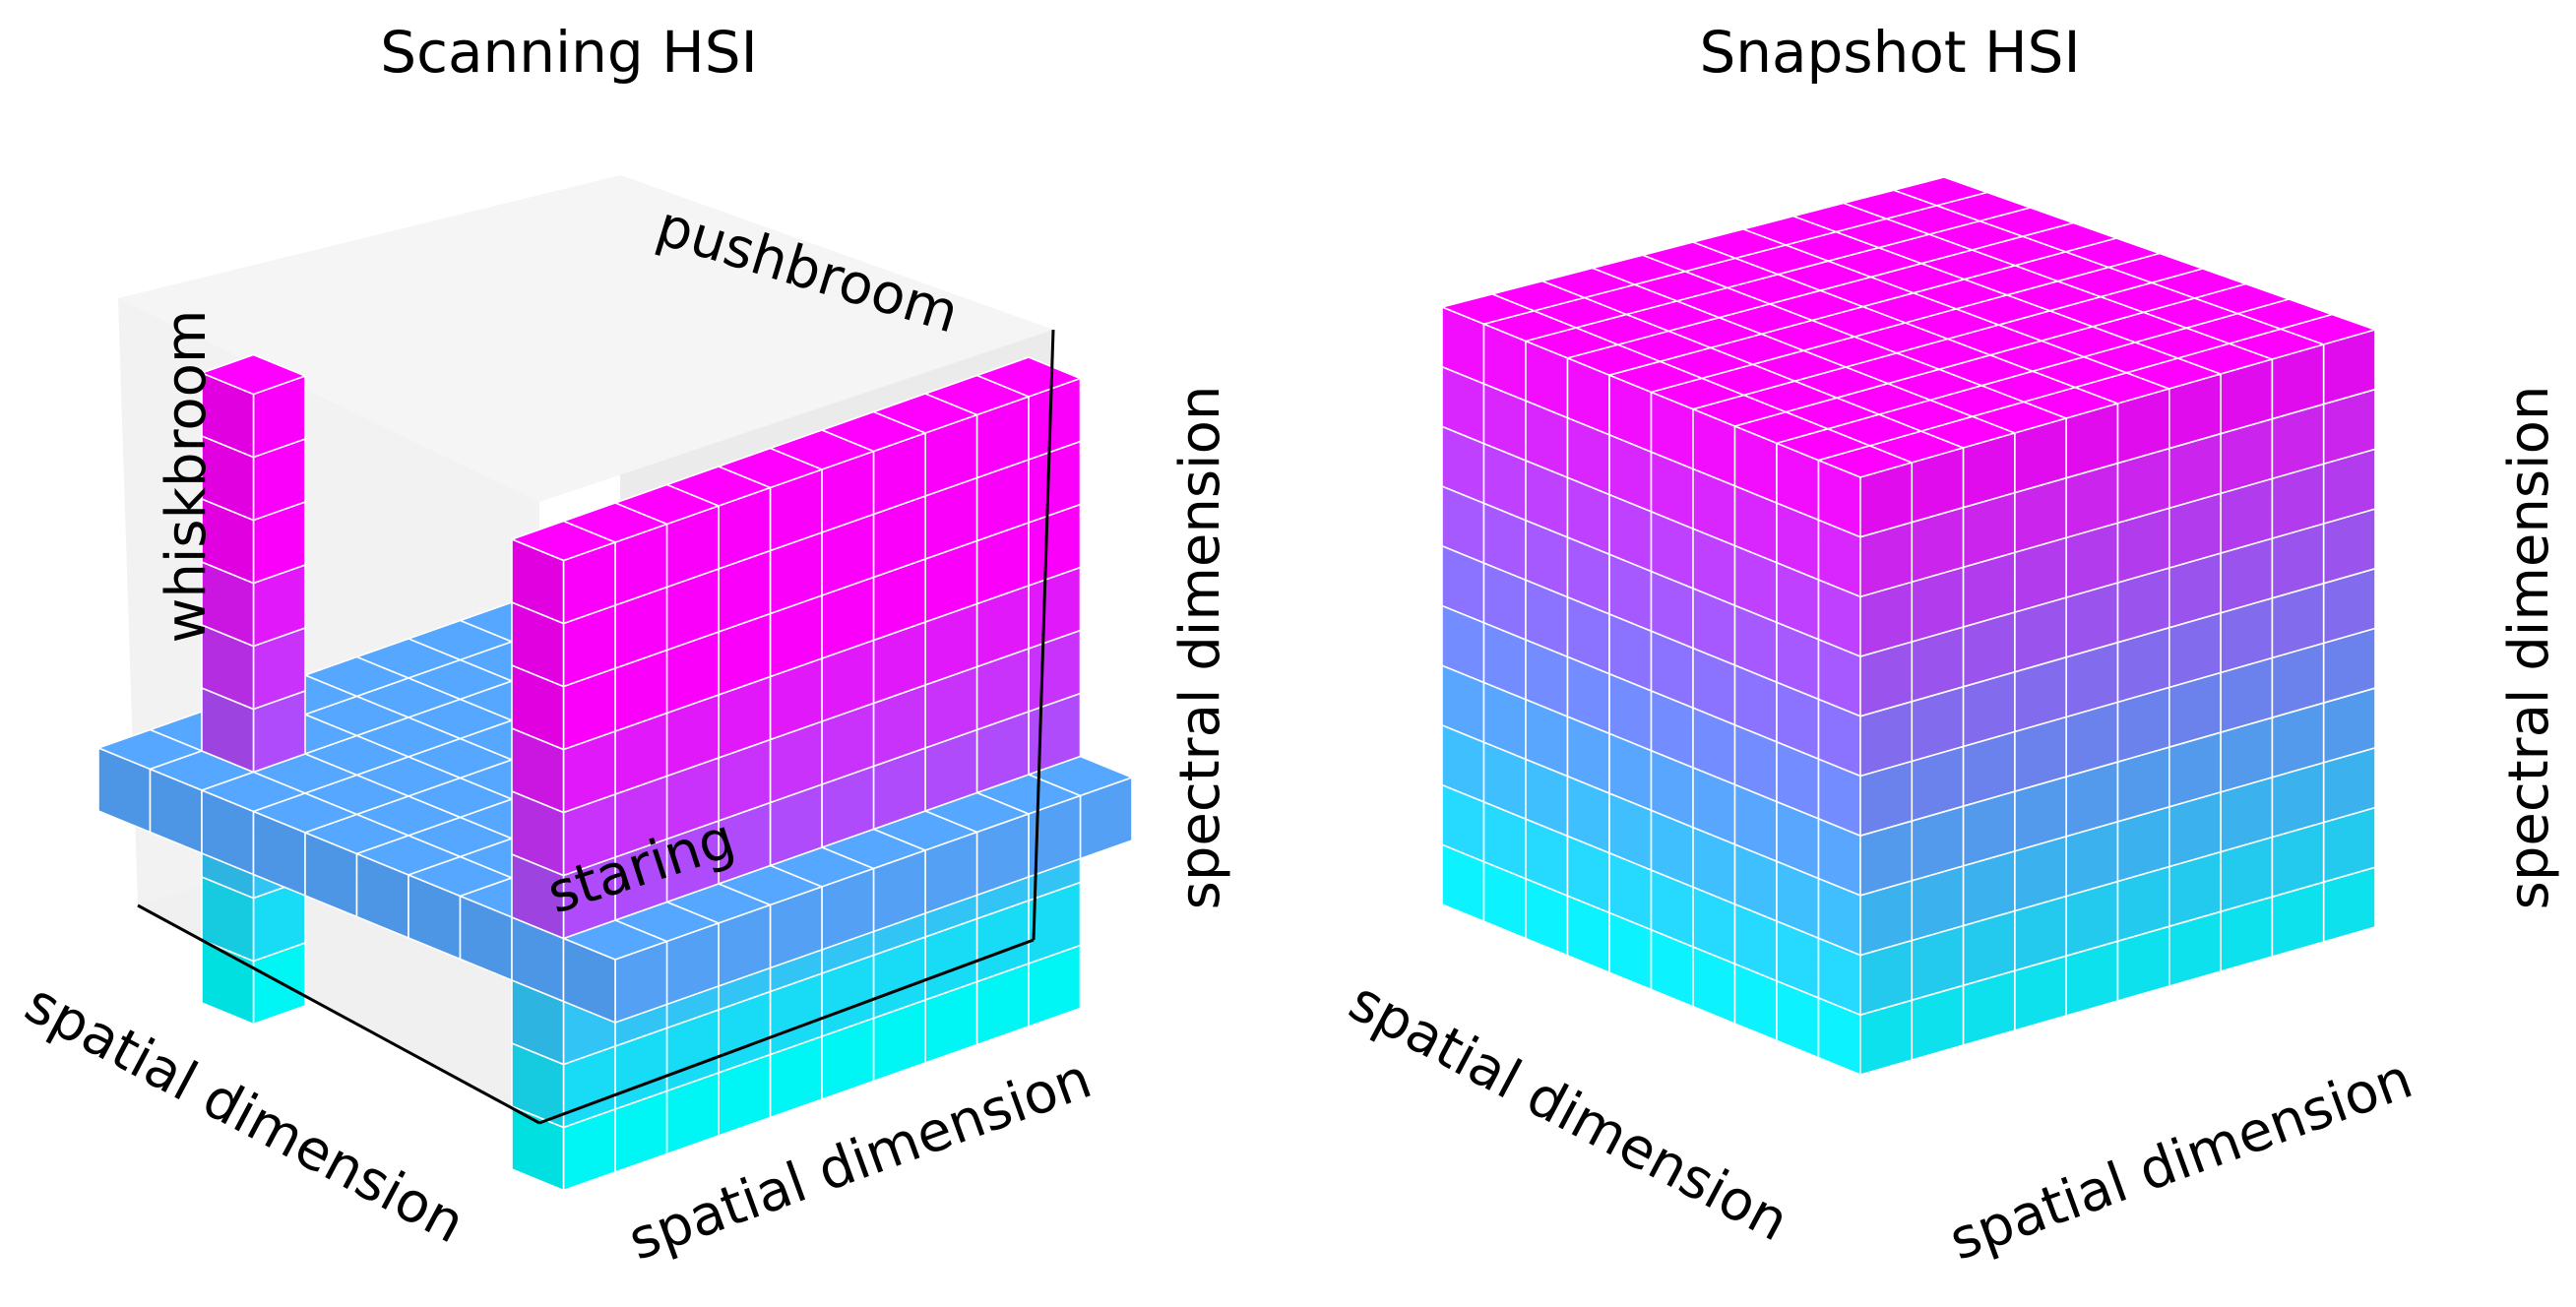 Image resolution: width=2576 pixels, height=1307 pixels. Describe the element at coordinates (254, 563) in the screenshot. I see `whiskbroom-upper-column` at that location.